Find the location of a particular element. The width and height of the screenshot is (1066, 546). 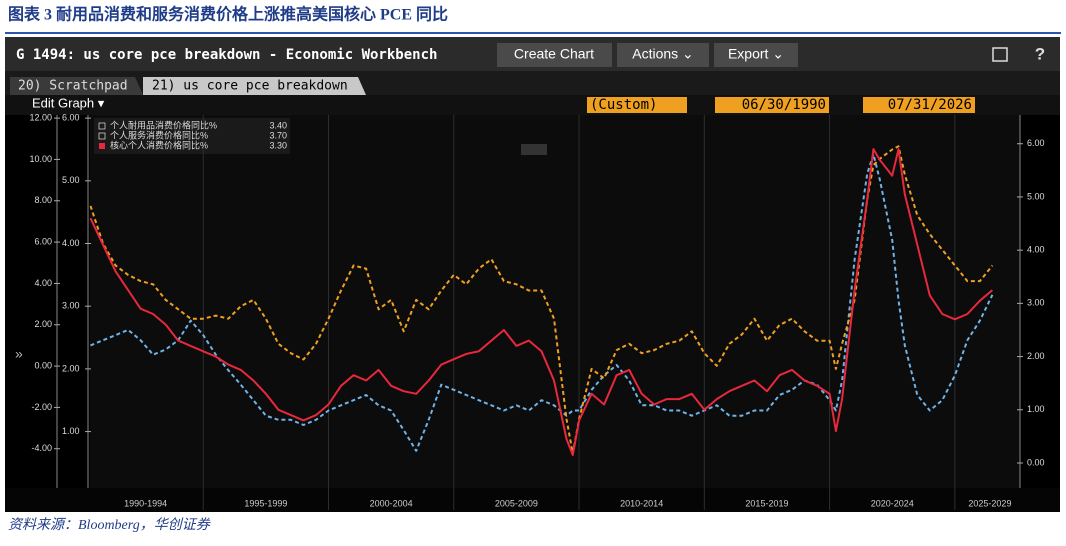

popout-icon is located at coordinates (1000, 54).